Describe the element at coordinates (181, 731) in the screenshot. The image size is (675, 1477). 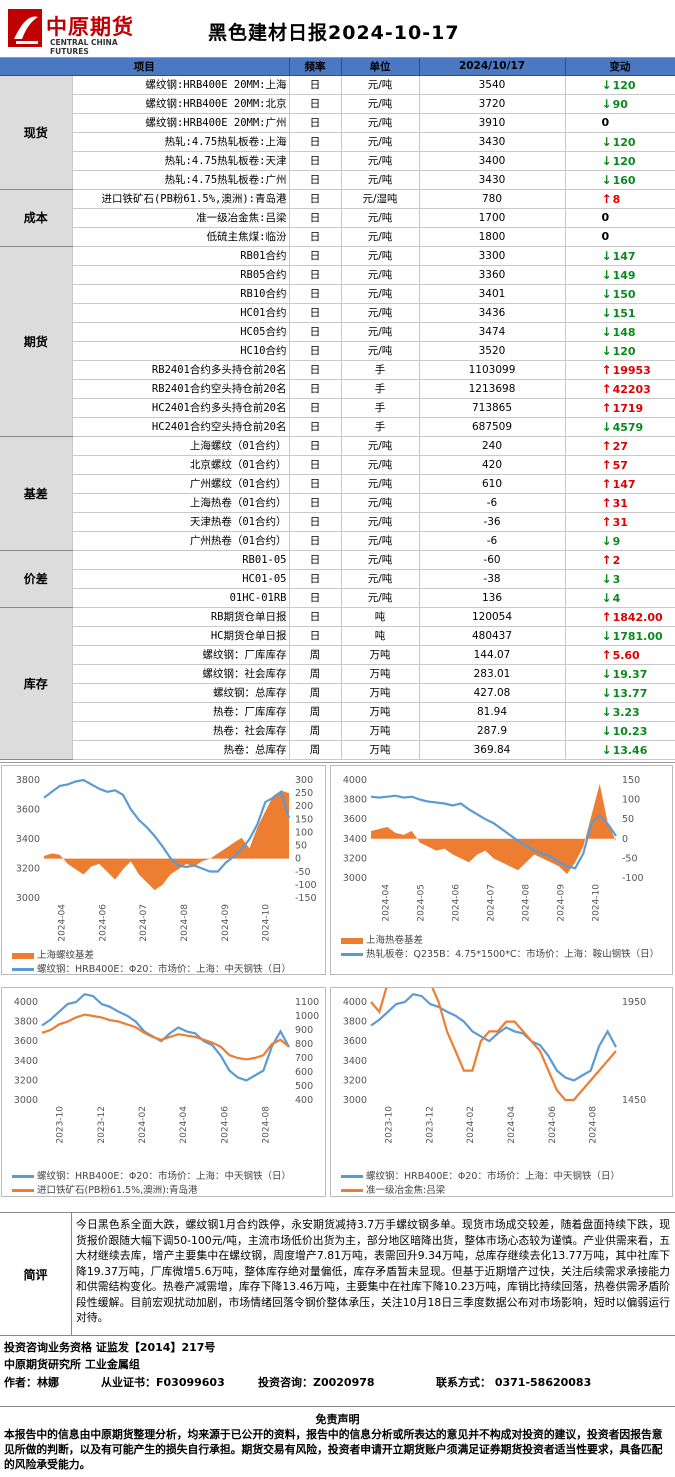
I see `item-cell: 热卷：社会库存` at that location.